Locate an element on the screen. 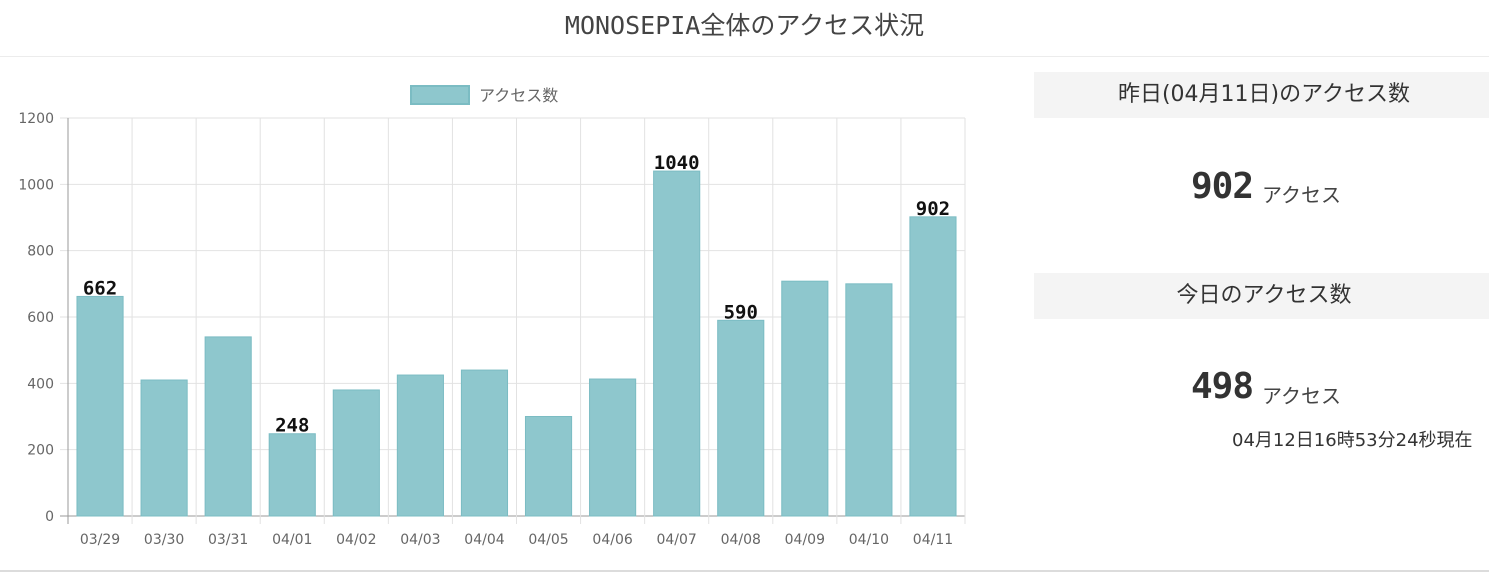  data-label: 590 is located at coordinates (741, 312).